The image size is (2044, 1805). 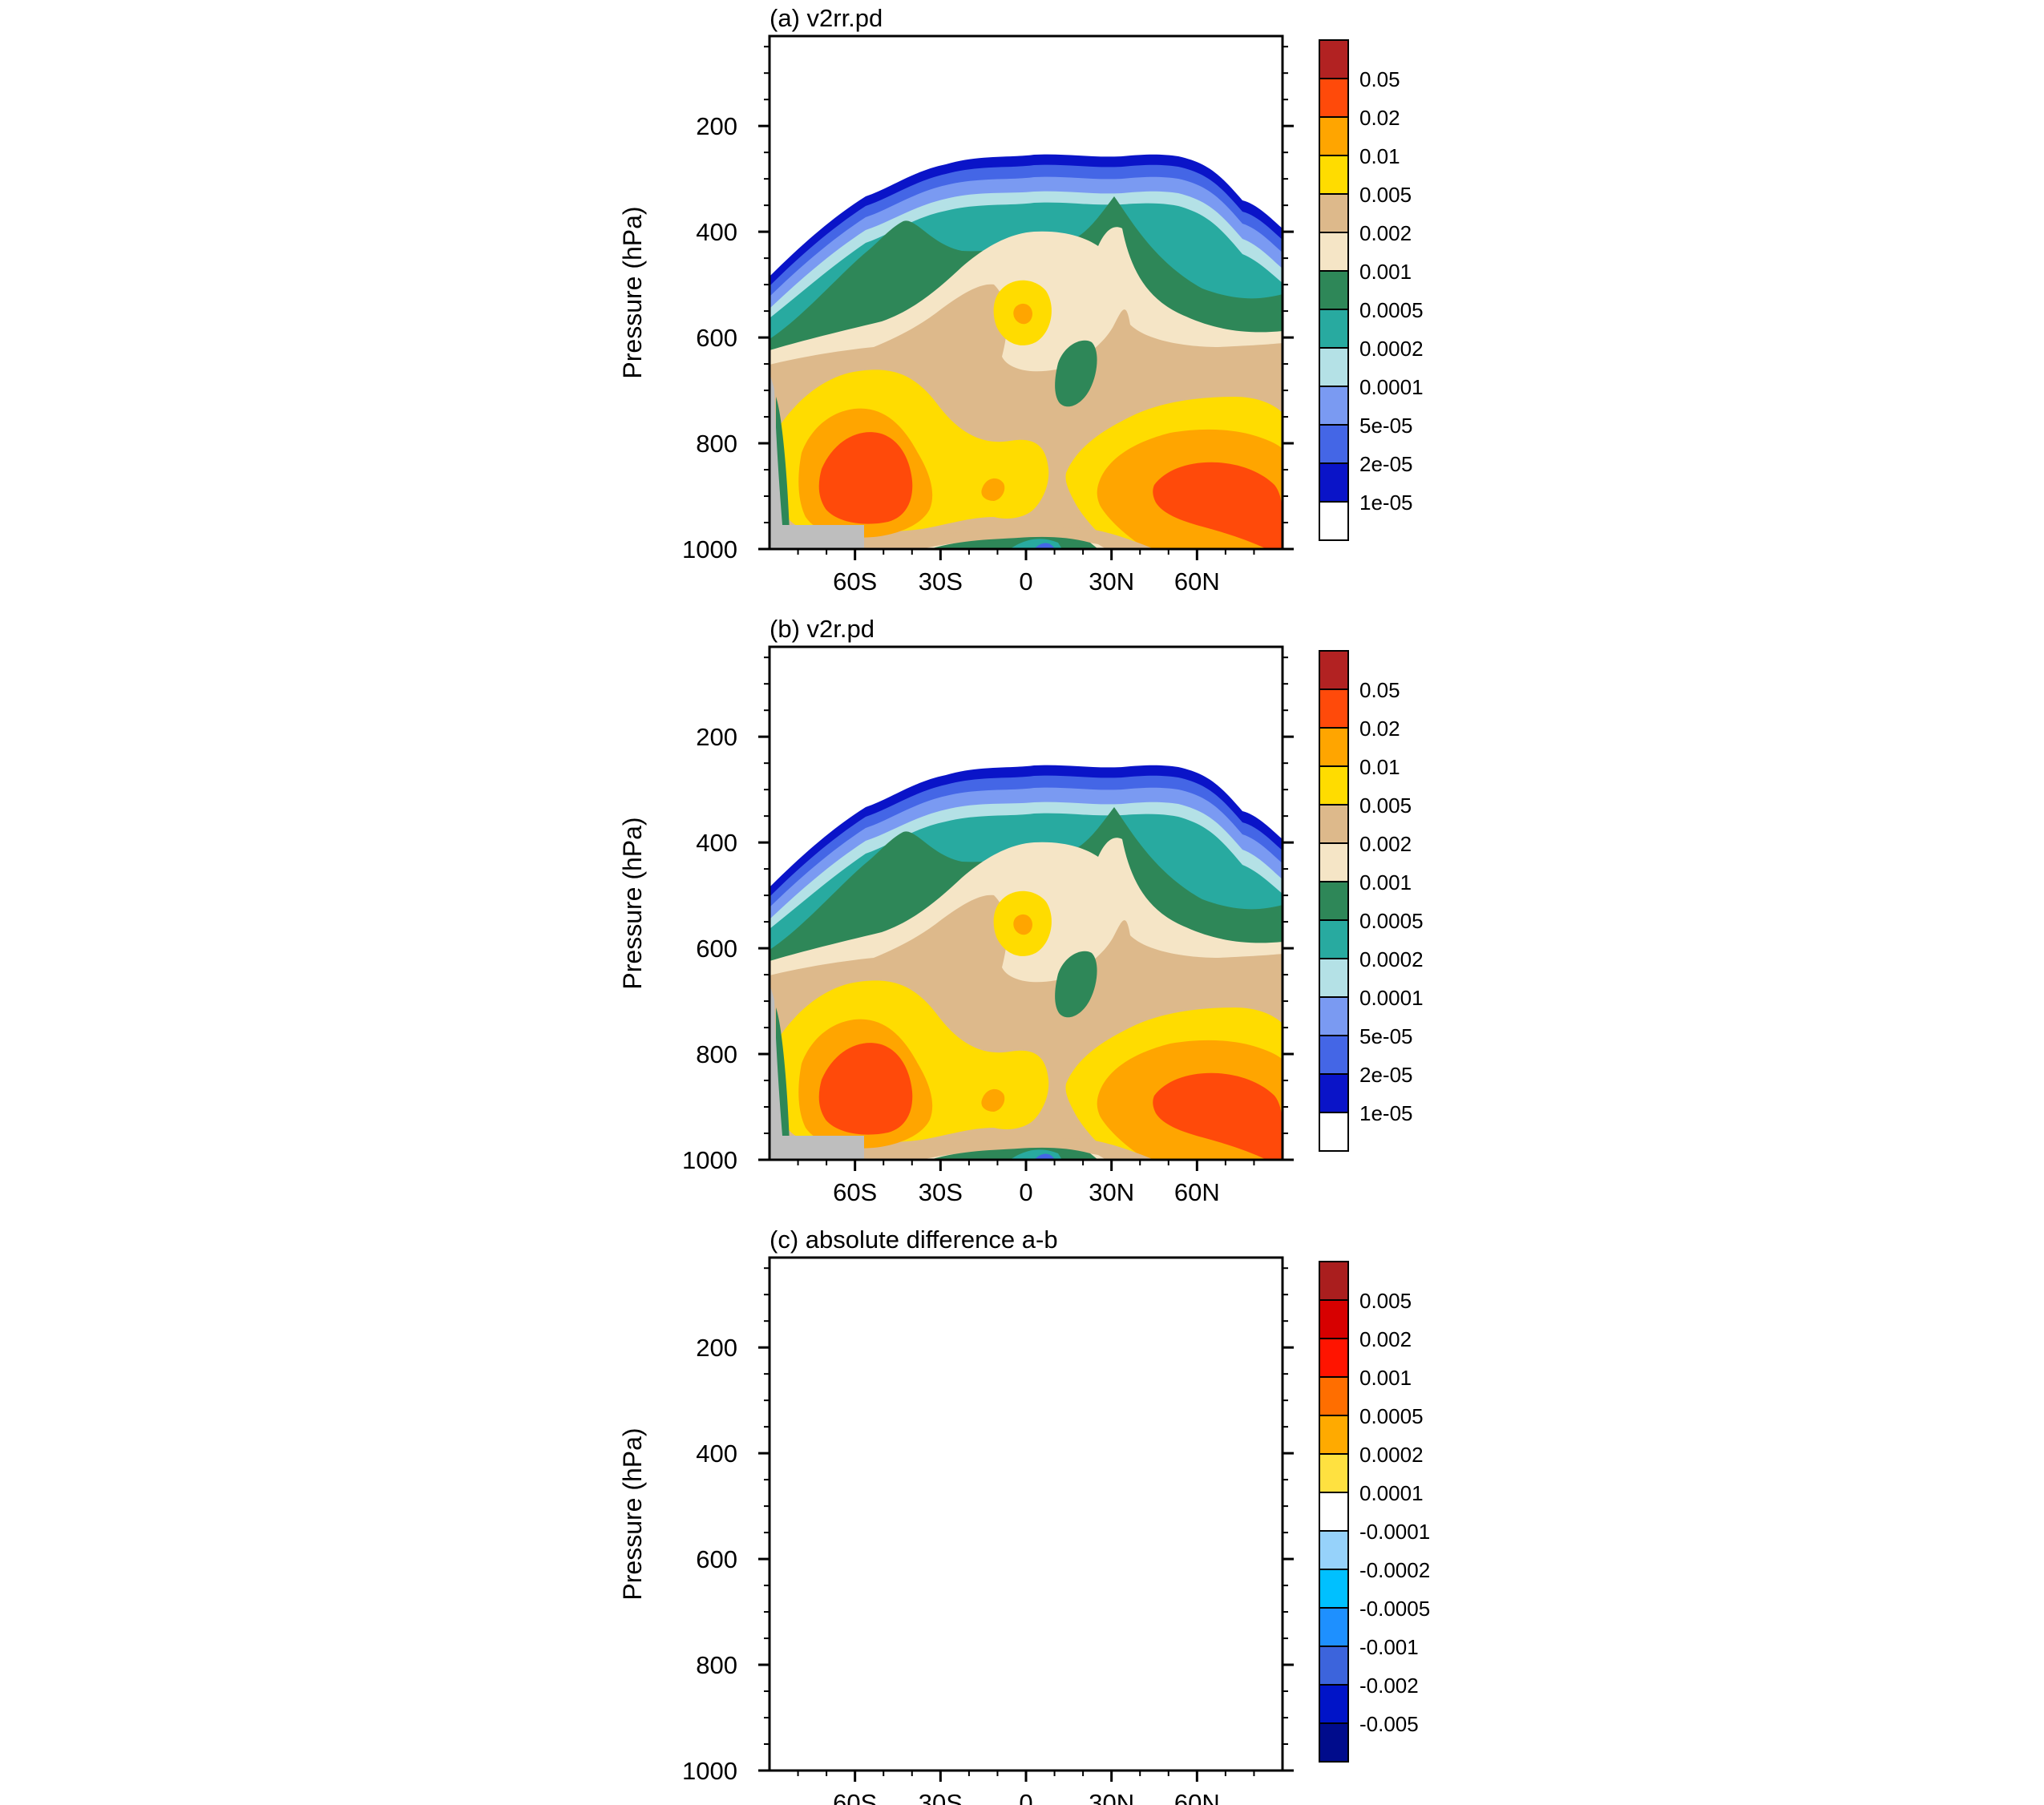 I want to click on panel-title: (b) v2r.pd, so click(x=822, y=629).